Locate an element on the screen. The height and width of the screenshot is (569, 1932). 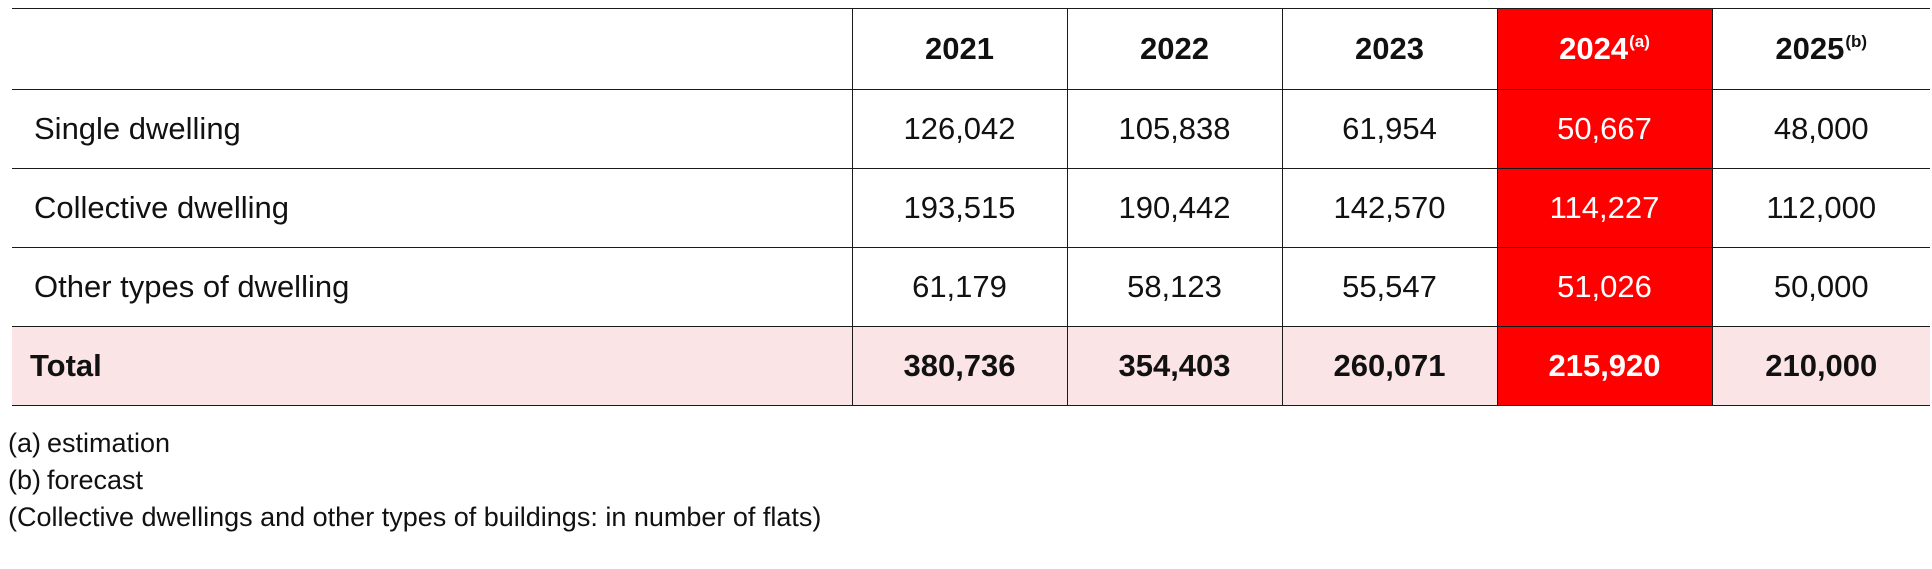
header-year-text: 2023 is located at coordinates (1389, 48).